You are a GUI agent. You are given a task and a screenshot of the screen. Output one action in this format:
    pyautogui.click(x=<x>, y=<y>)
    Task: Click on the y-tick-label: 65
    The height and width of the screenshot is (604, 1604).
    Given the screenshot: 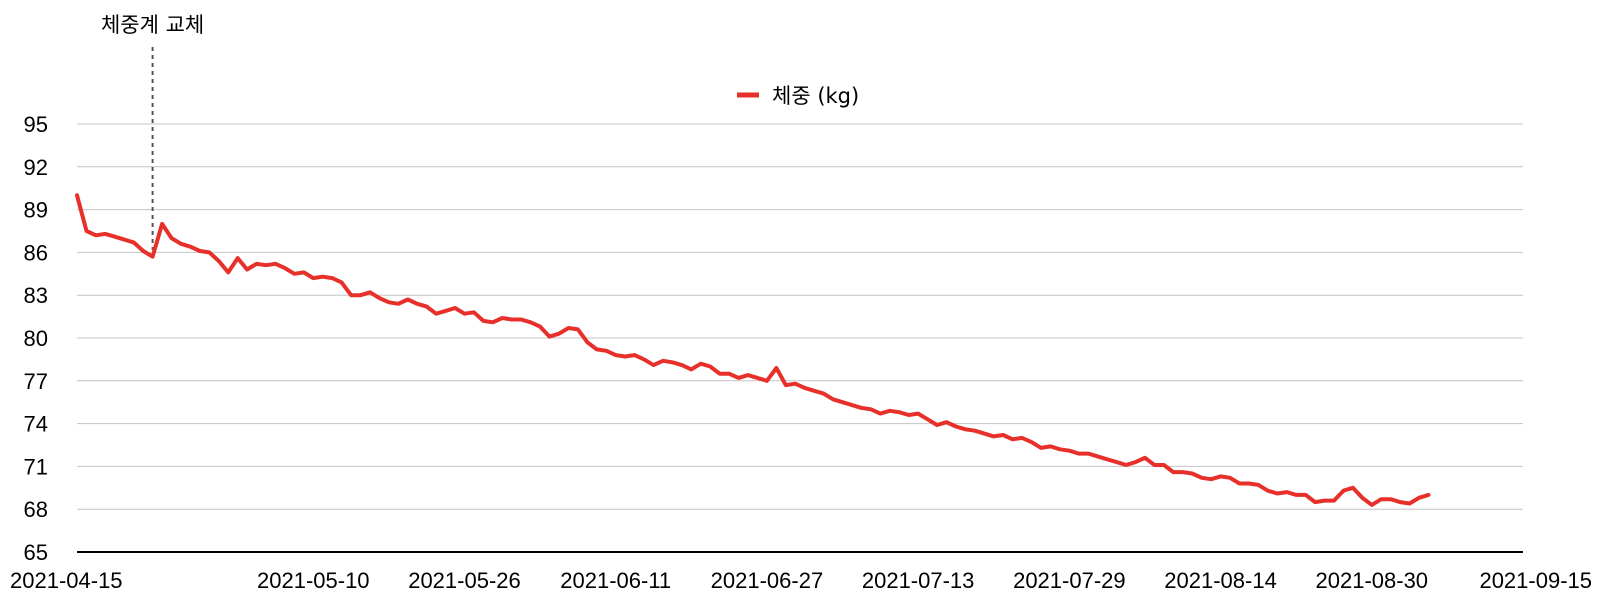 What is the action you would take?
    pyautogui.click(x=36, y=552)
    